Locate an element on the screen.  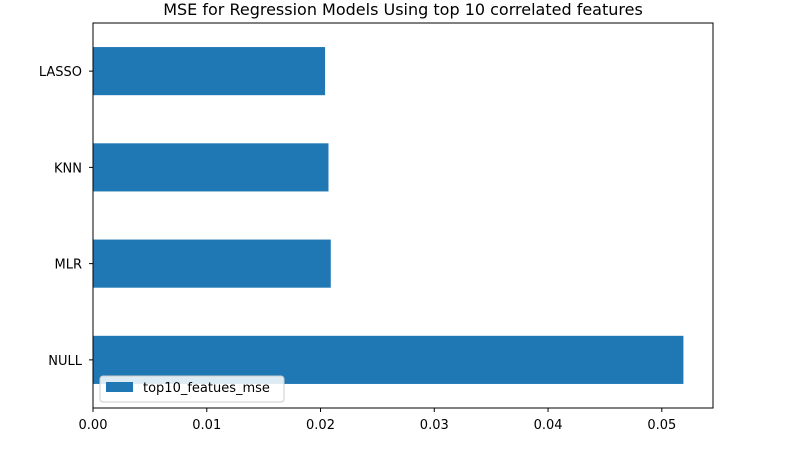
legend: top10_featues_mse is located at coordinates (192, 389).